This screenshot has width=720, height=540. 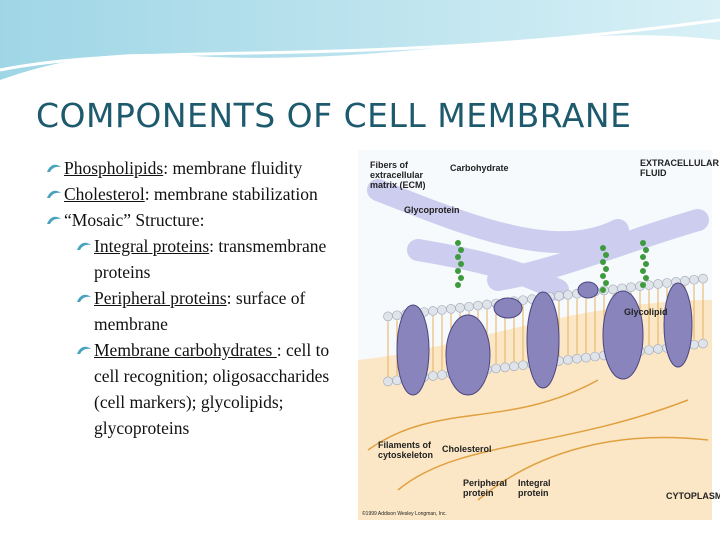 I want to click on bullet-text: : transmembrane proteins, so click(x=210, y=259).